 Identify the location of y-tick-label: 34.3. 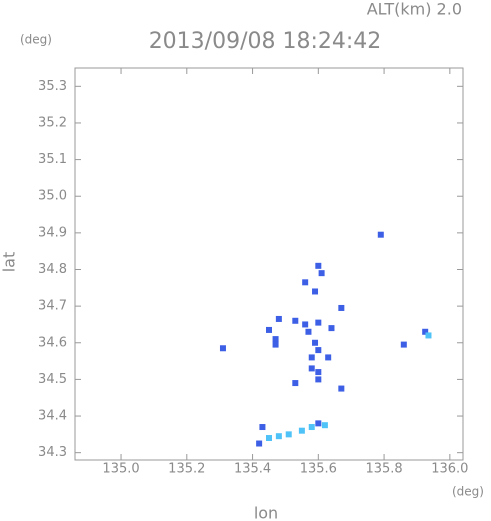
(52, 452).